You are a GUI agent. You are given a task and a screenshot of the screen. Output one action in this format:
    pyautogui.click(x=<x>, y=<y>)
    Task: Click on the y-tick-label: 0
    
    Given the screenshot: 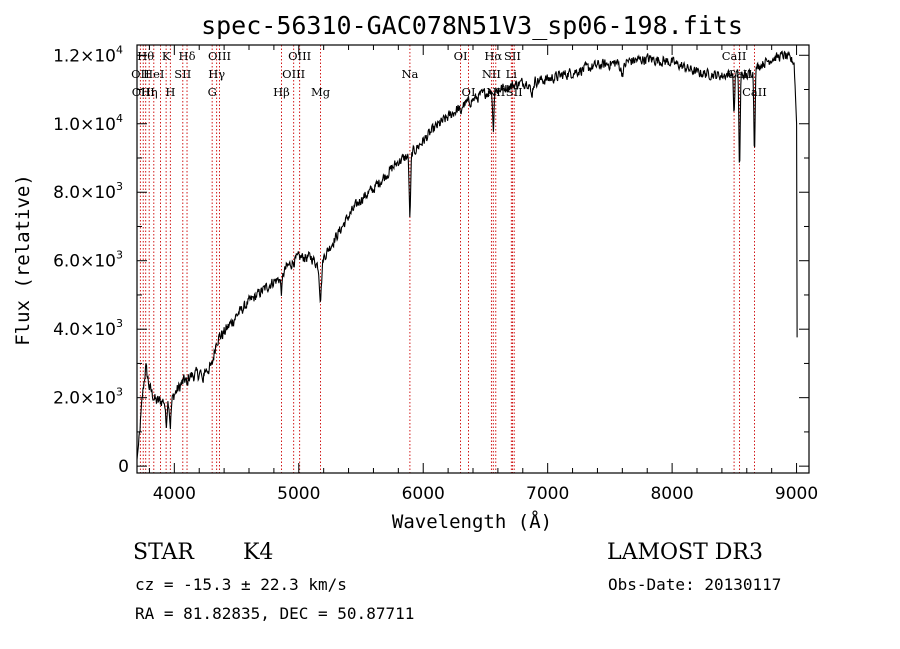 What is the action you would take?
    pyautogui.click(x=123, y=467)
    